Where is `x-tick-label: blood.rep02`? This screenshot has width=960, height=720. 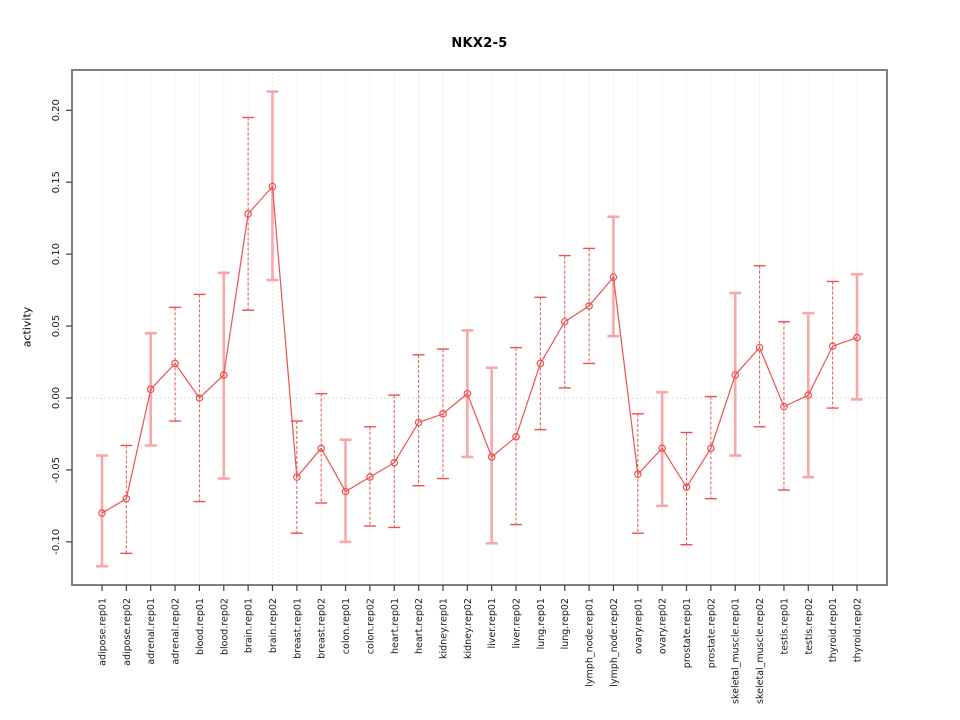 x-tick-label: blood.rep02 is located at coordinates (224, 626).